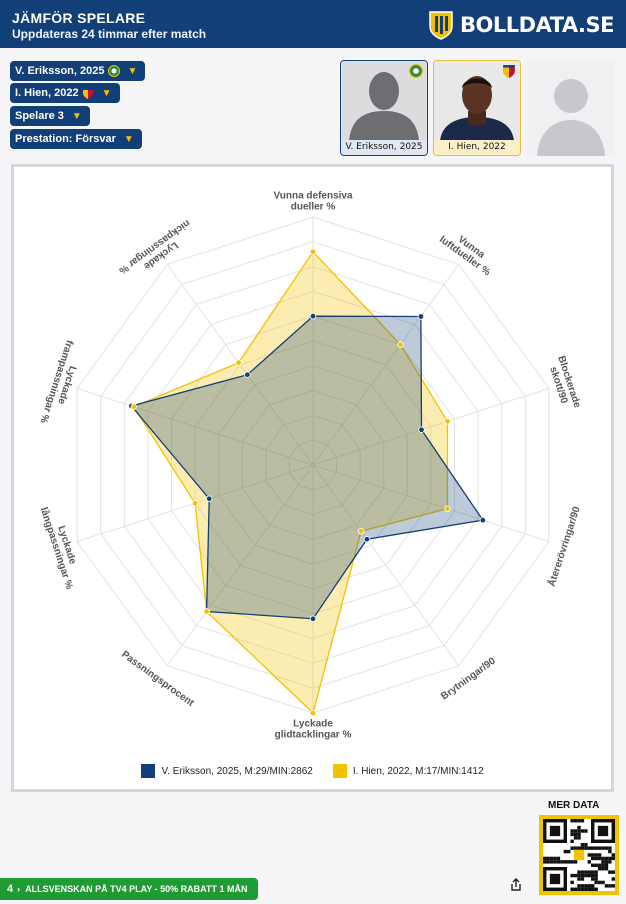 Image resolution: width=626 pixels, height=904 pixels. I want to click on qr-code, so click(579, 855).